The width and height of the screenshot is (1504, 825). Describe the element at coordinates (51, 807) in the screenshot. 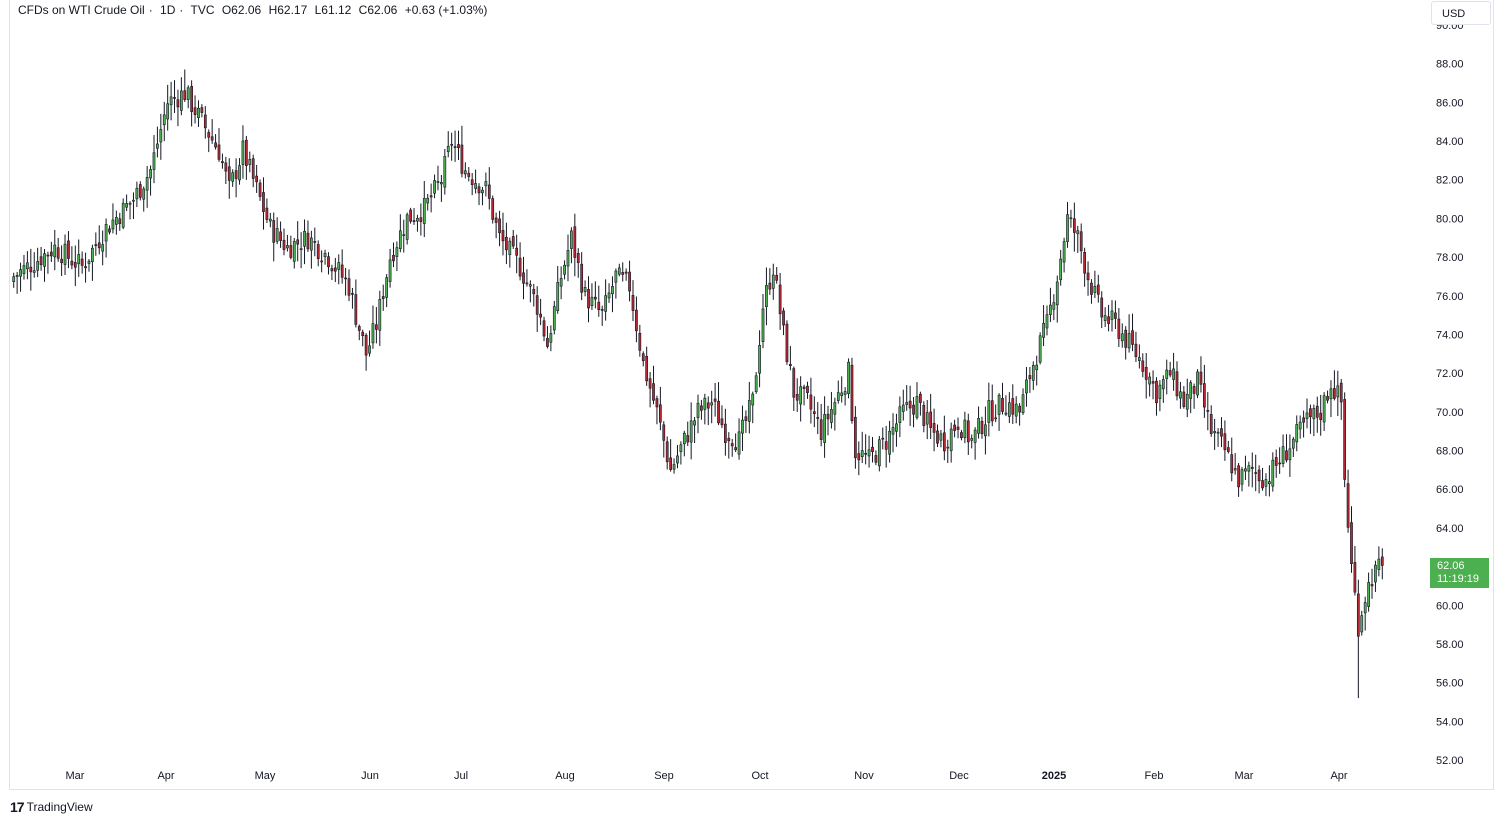

I see `tradingview-brand: 17 TradingView` at that location.